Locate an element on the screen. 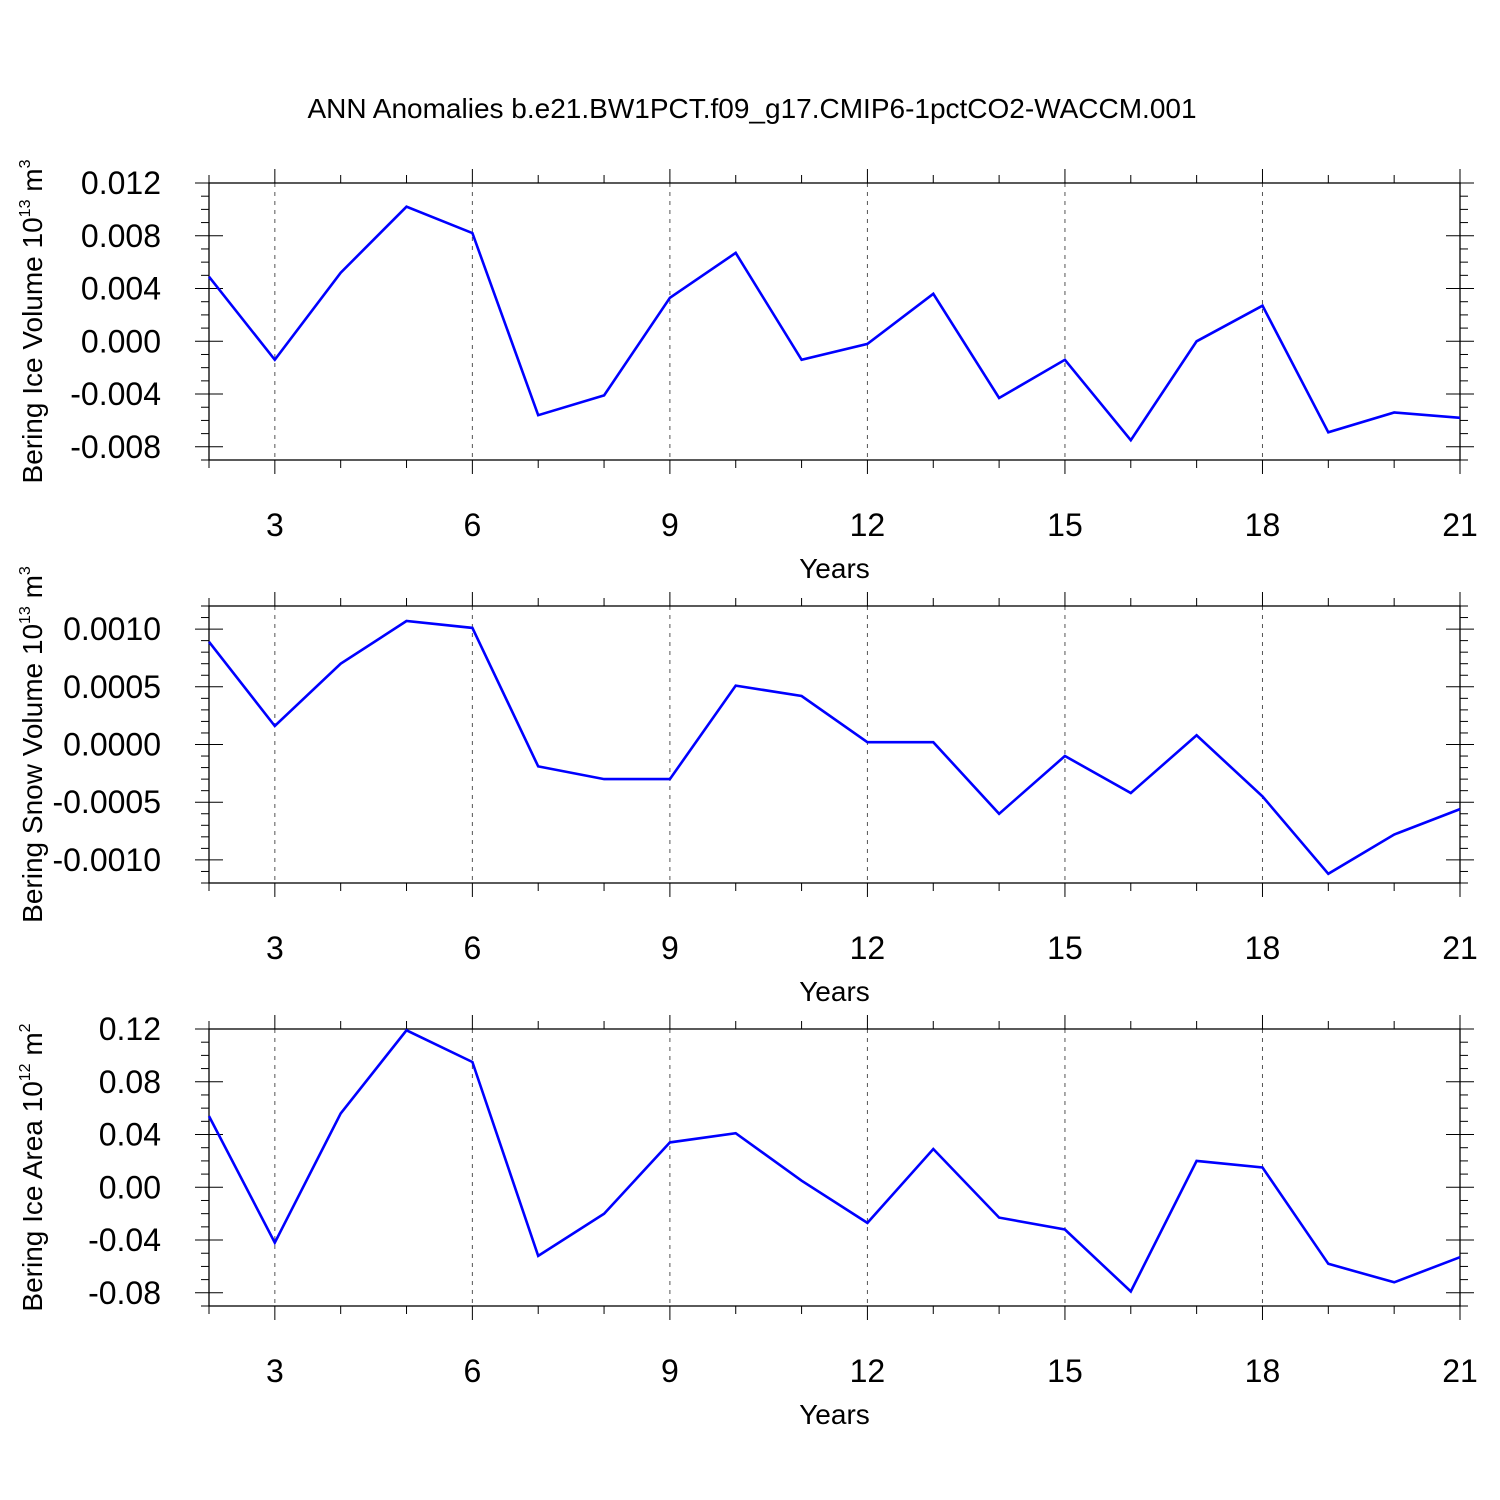  y-tick-label: -0.0005 is located at coordinates (106, 802).